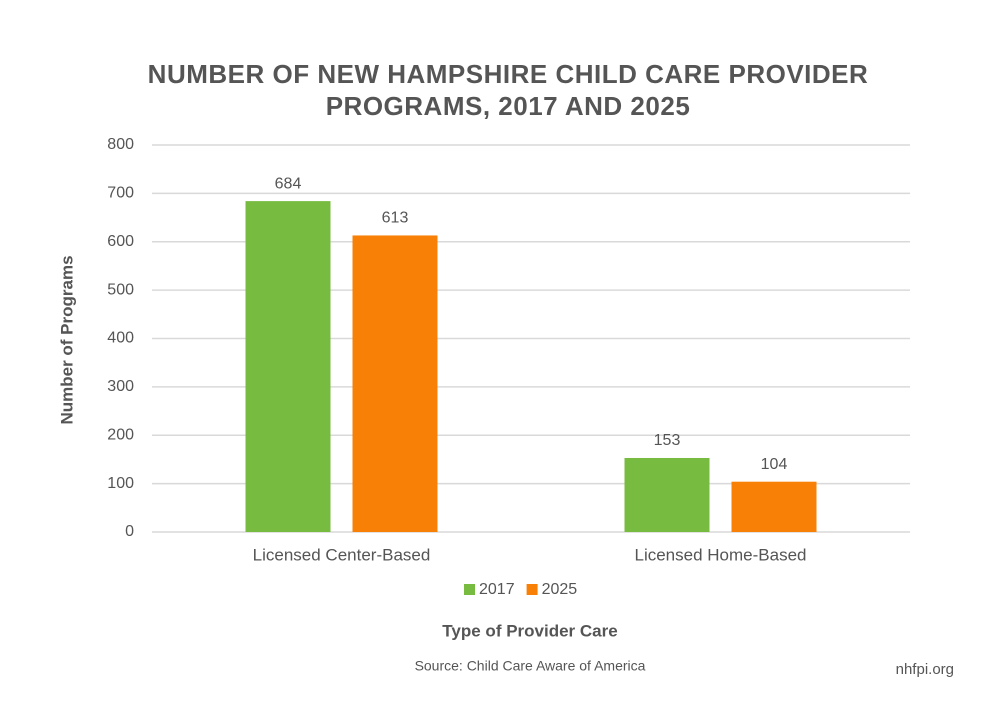 The image size is (1006, 724). Describe the element at coordinates (120, 483) in the screenshot. I see `y-tick-label: 100` at that location.